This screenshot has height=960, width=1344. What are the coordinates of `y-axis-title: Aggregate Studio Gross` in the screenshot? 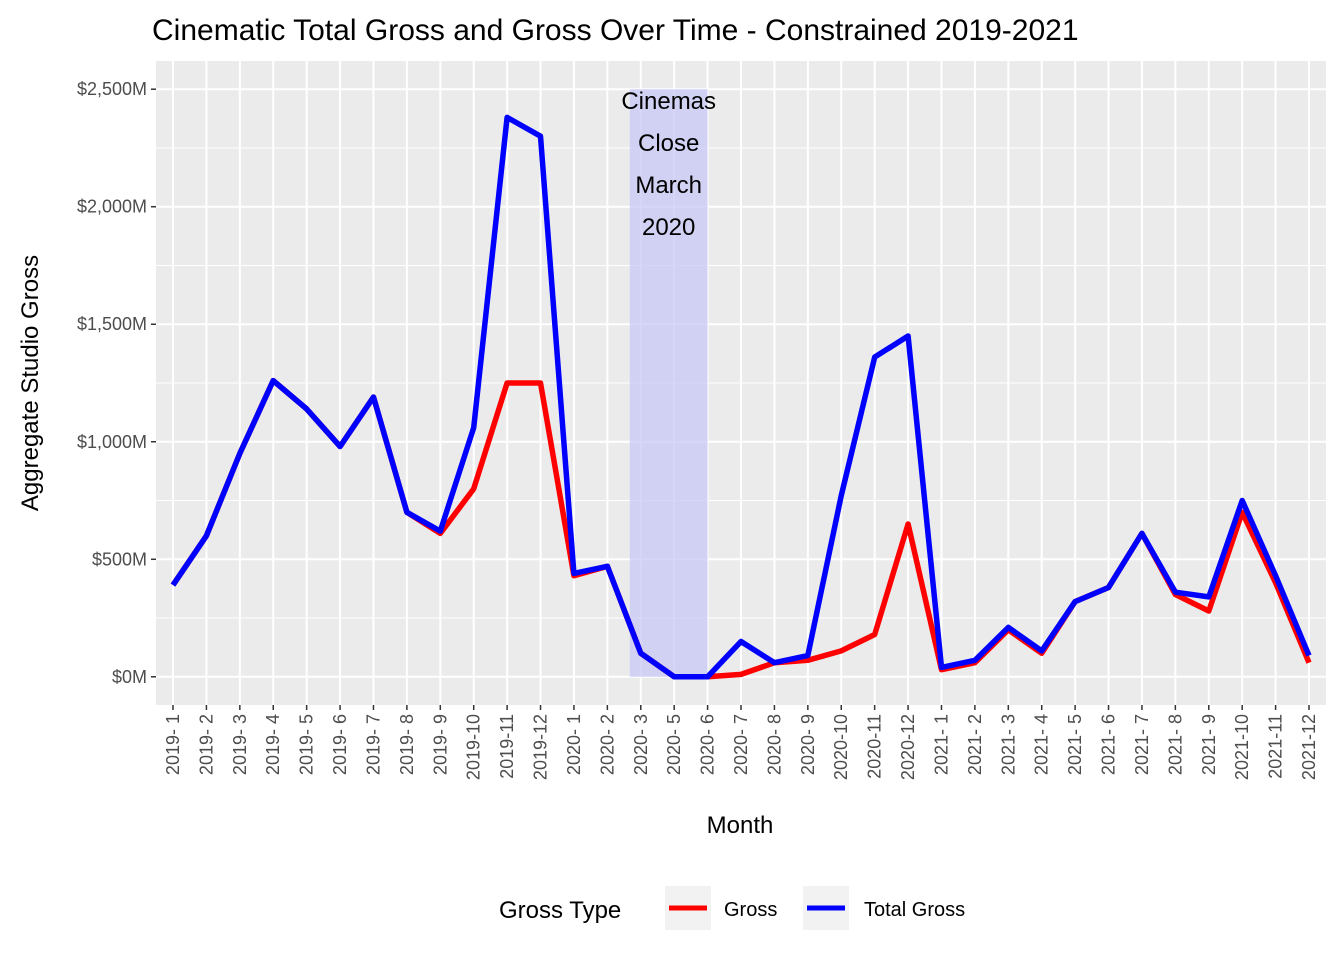 It's located at (30, 383).